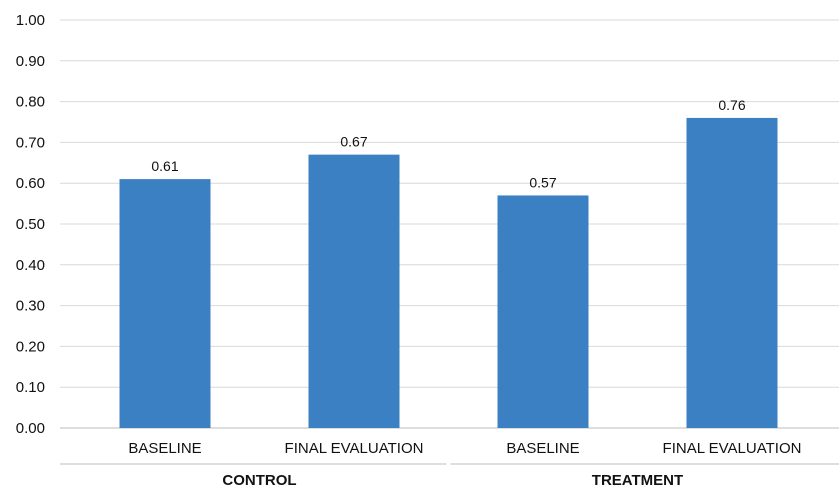  I want to click on y-tick-label: 0.50, so click(30, 224).